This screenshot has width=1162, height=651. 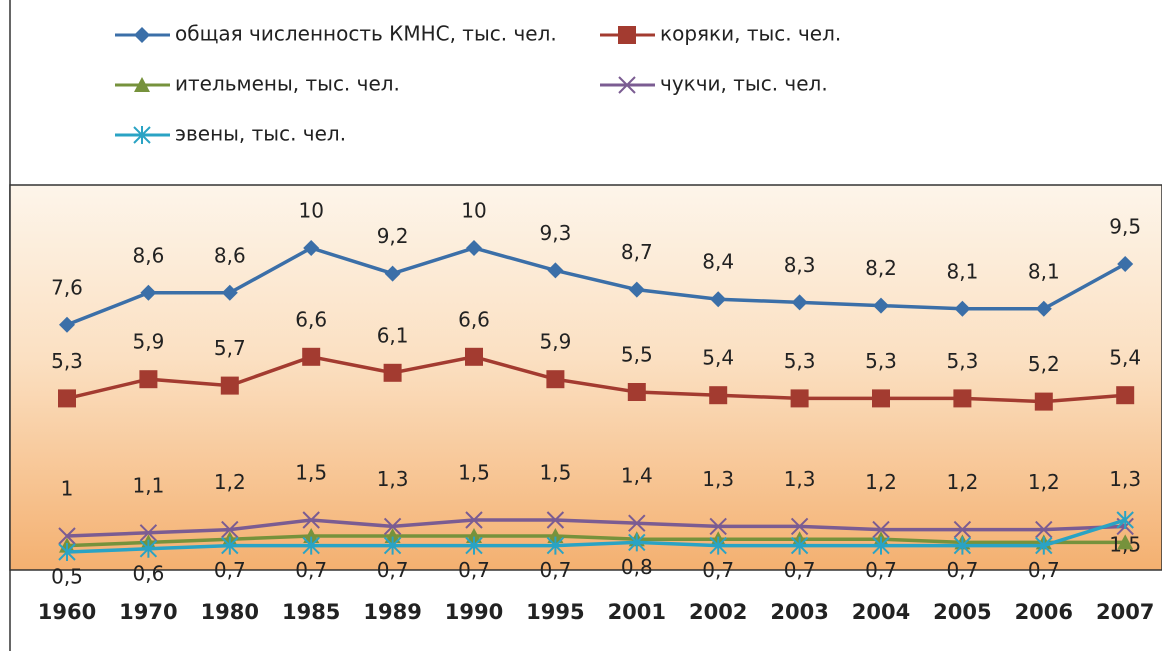 What do you see at coordinates (311, 612) in the screenshot?
I see `x-tick-label: 1985` at bounding box center [311, 612].